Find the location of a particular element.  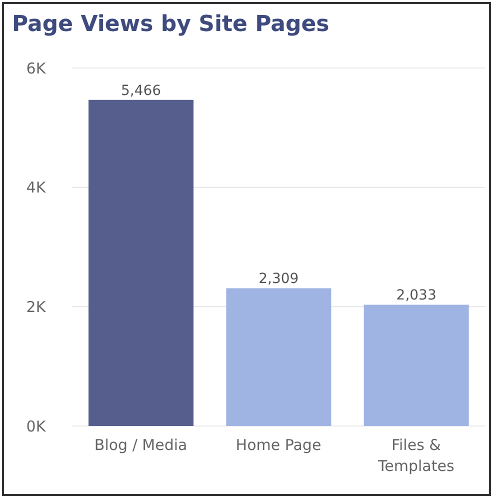

y-tick-label: 0K is located at coordinates (36, 426).